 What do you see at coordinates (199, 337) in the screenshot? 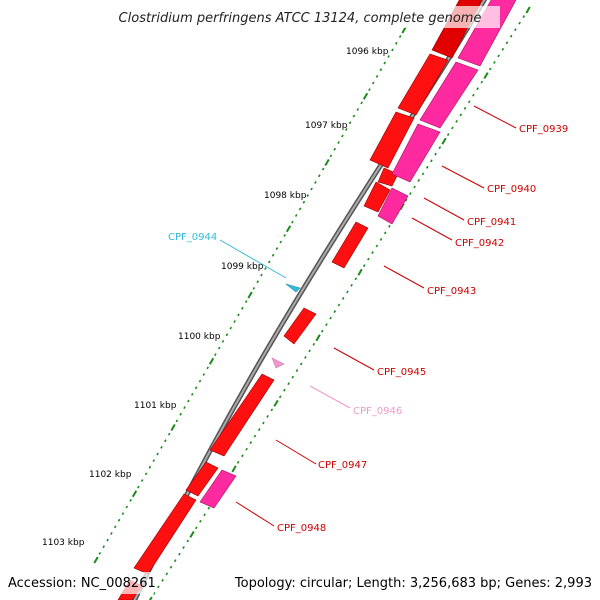
I see `ruler-label: 1100 kbp` at bounding box center [199, 337].